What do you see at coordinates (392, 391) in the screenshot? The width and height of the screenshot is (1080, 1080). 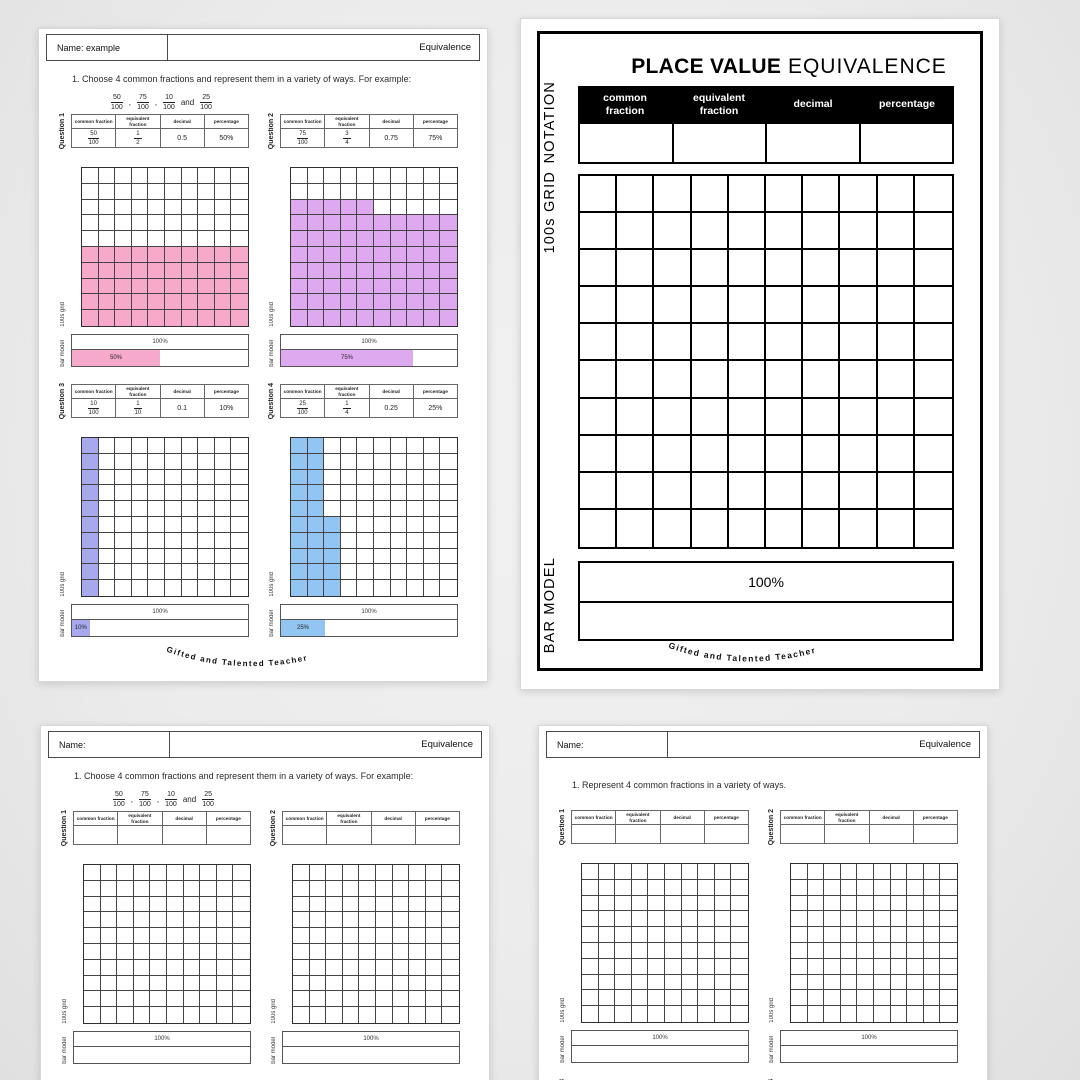 I see `notation-header-cell: decimal` at bounding box center [392, 391].